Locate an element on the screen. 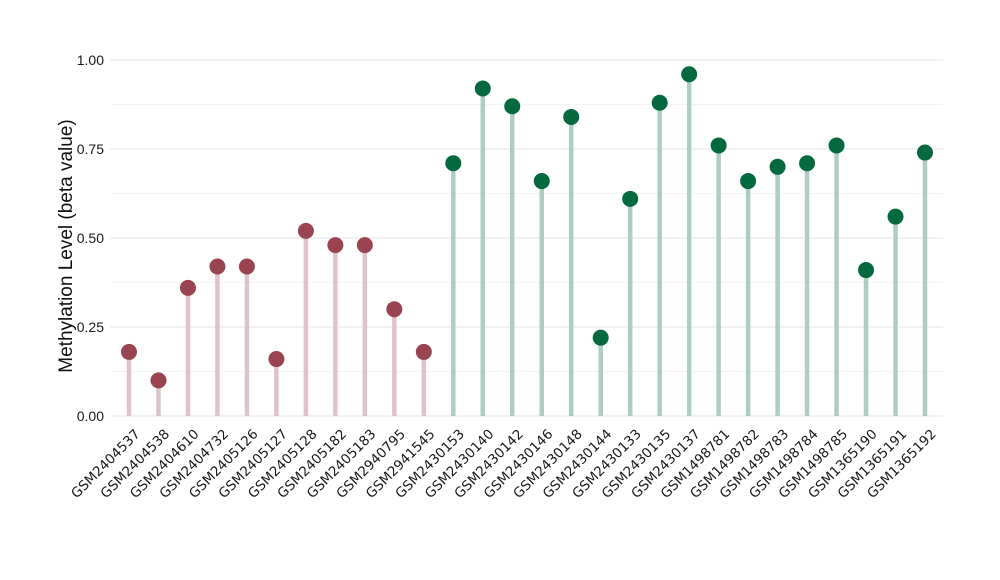 This screenshot has width=1000, height=580. y-axis-title: Methylation Level (beta value) is located at coordinates (66, 245).